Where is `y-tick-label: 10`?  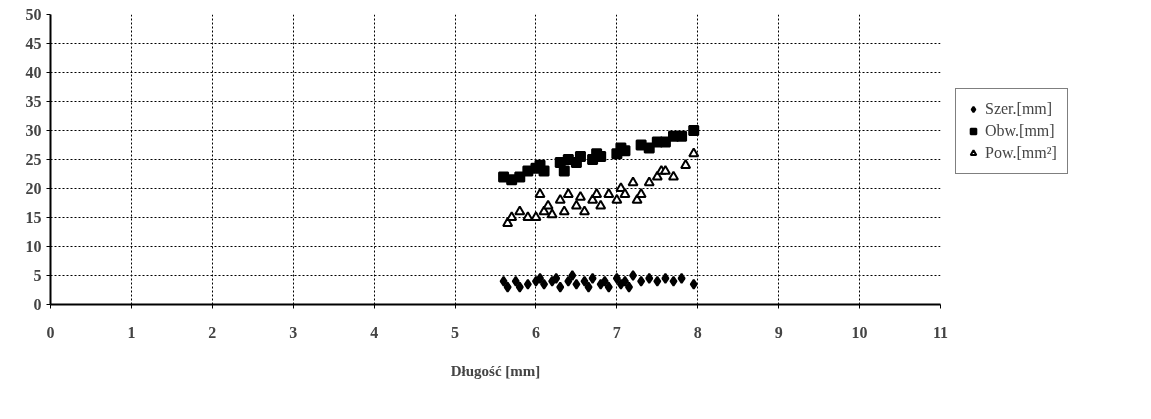 y-tick-label: 10 is located at coordinates (33, 246).